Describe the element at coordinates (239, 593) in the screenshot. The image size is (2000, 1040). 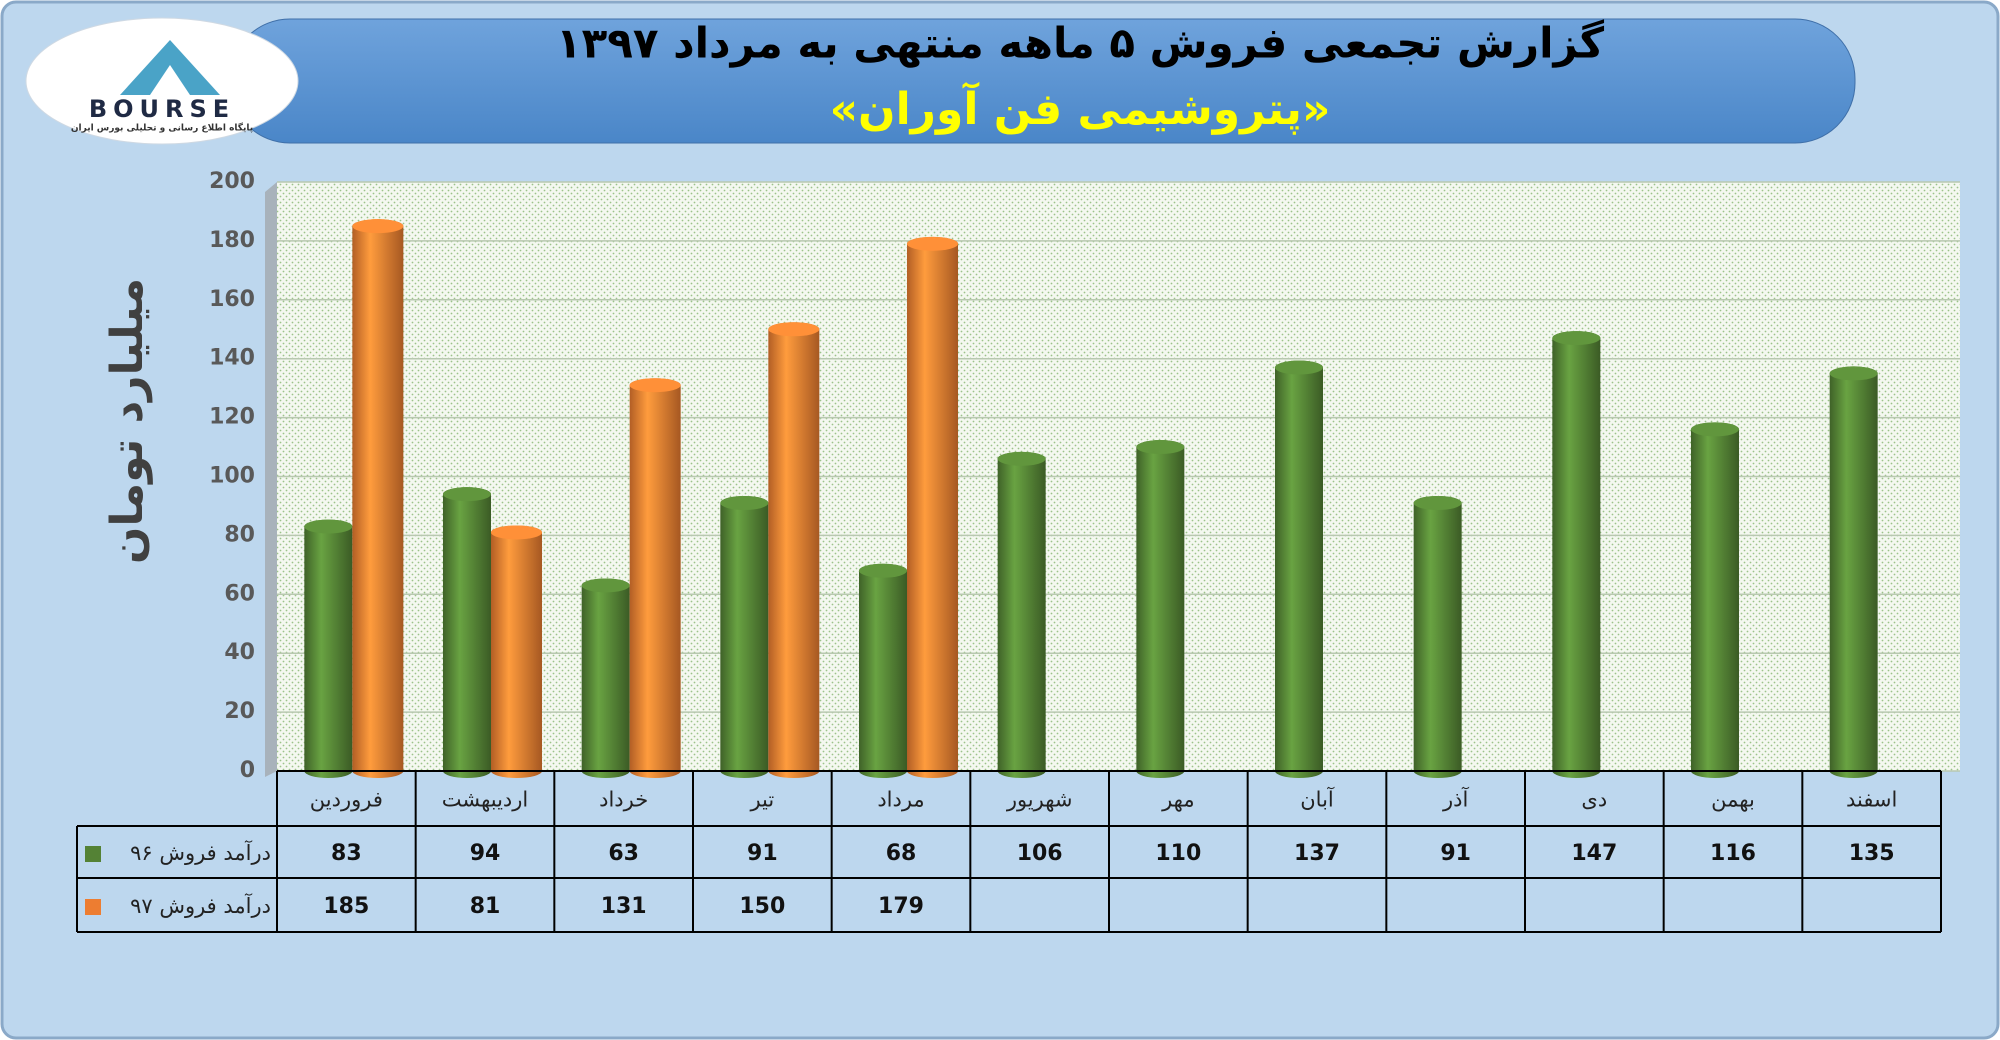
I see `y-tick-label: 60` at that location.